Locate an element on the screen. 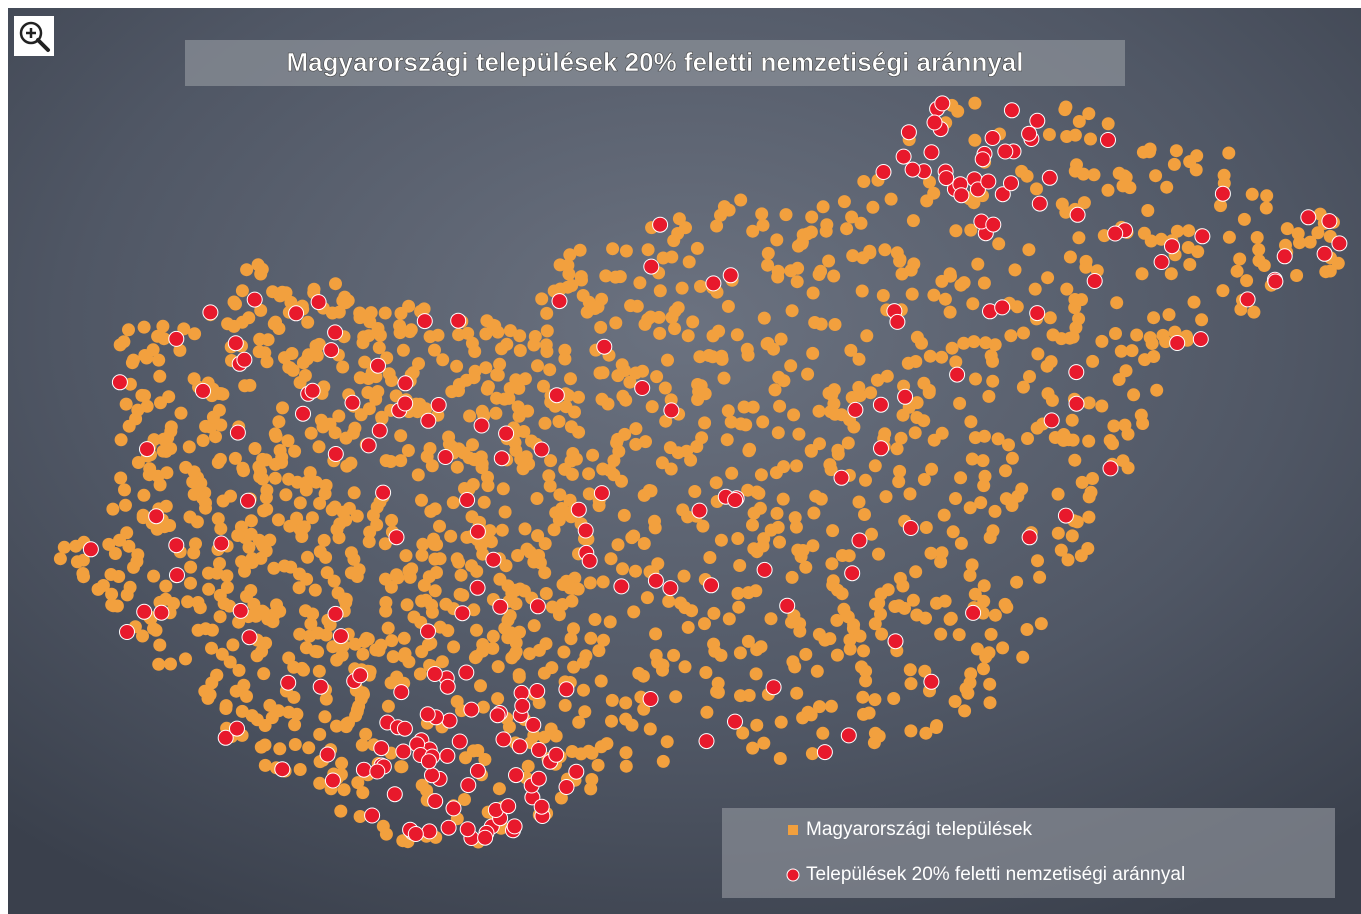 The image size is (1361, 914). zoom-button is located at coordinates (34, 36).